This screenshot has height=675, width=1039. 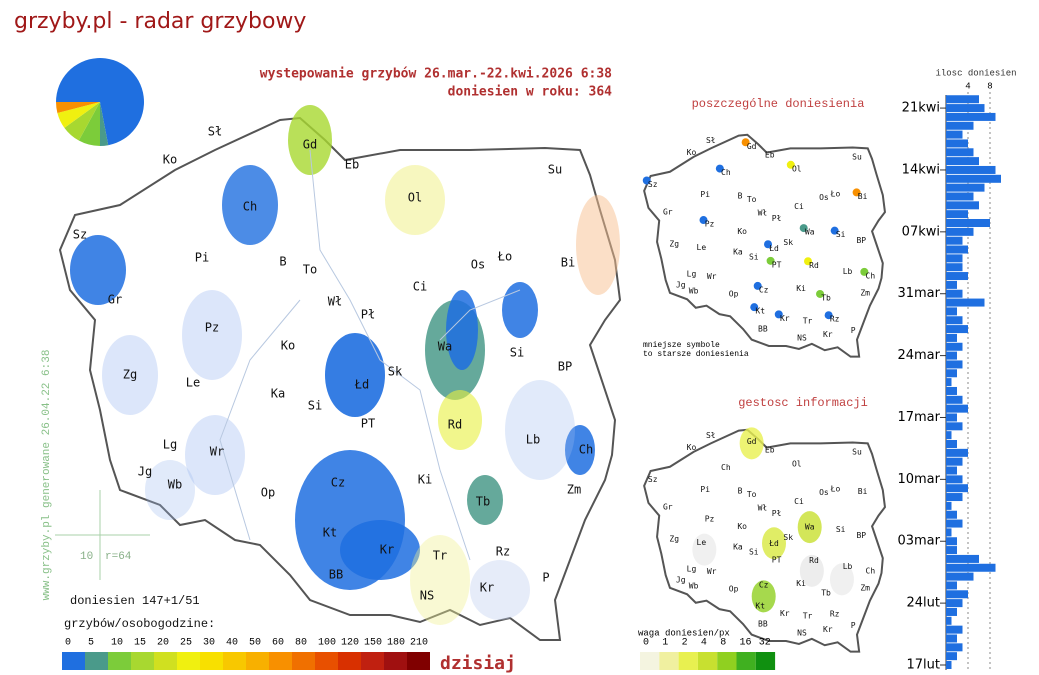 What do you see at coordinates (160, 21) in the screenshot?
I see `page-title: grzyby.pl - radar grzybowy` at bounding box center [160, 21].